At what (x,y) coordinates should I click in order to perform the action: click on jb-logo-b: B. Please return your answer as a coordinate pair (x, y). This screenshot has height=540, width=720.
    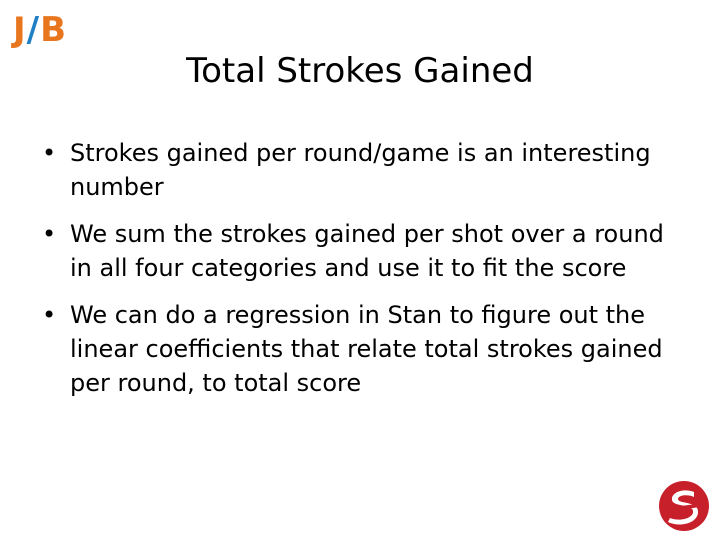
    Looking at the image, I should click on (53, 30).